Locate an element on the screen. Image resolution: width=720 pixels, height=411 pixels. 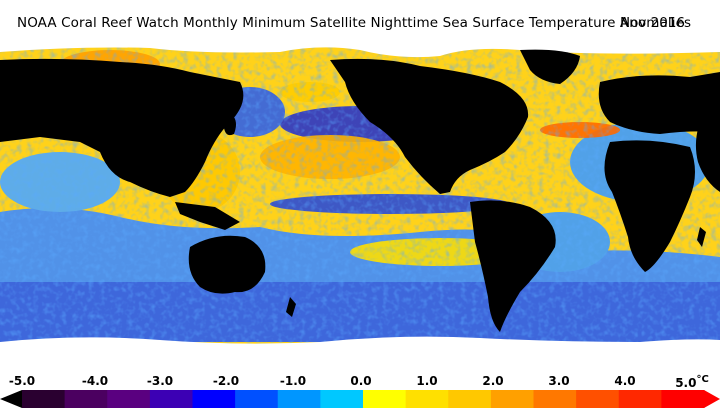
colorbar is located at coordinates (360, 399).